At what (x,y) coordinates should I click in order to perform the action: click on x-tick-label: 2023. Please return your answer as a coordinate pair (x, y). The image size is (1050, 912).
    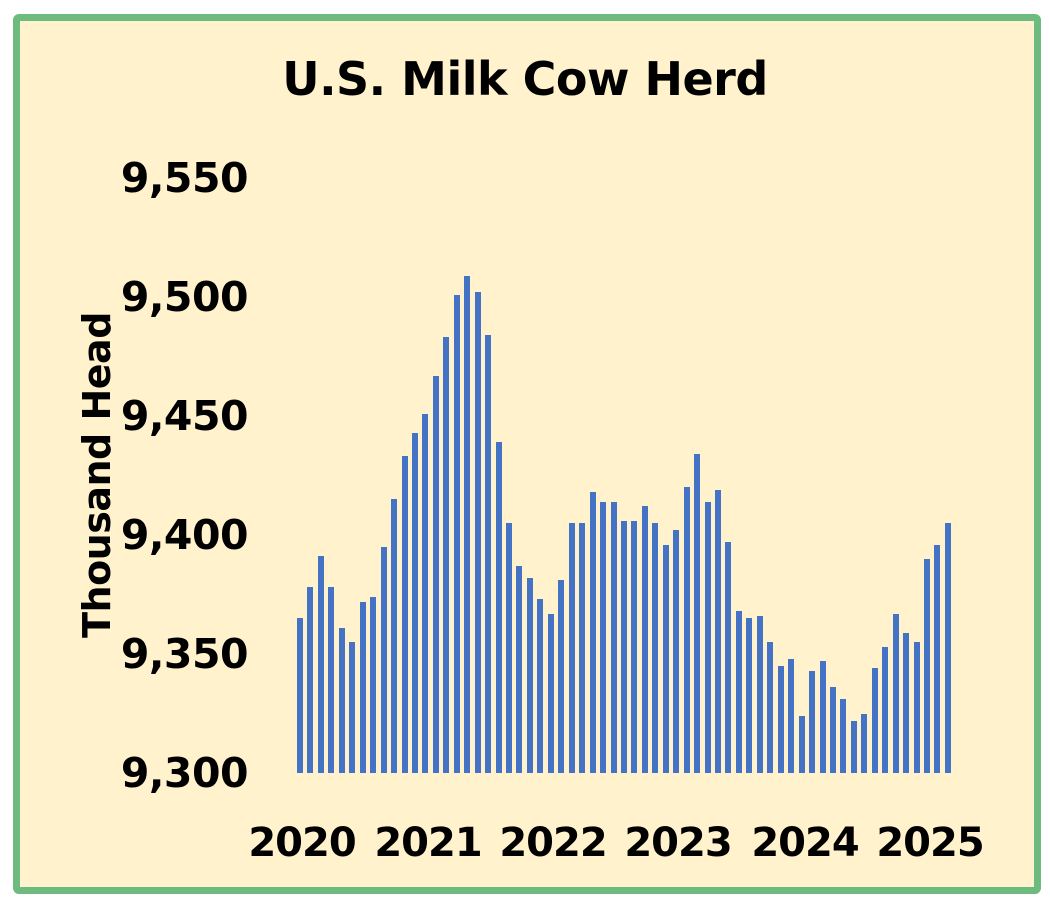
    Looking at the image, I should click on (678, 843).